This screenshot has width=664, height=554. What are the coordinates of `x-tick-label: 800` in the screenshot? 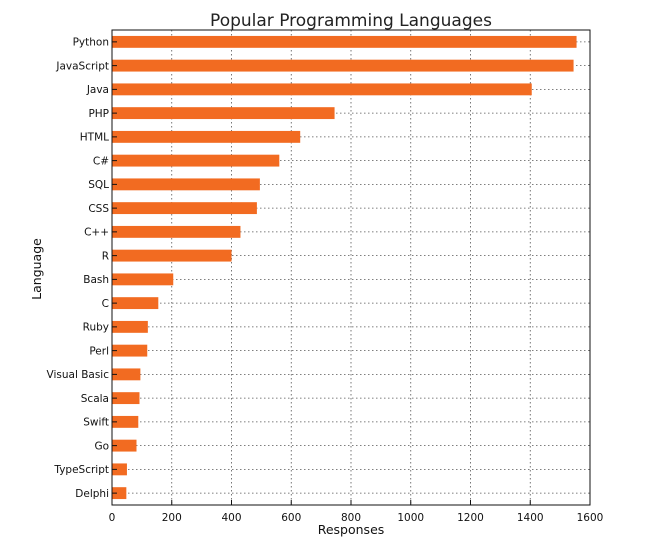 It's located at (351, 518).